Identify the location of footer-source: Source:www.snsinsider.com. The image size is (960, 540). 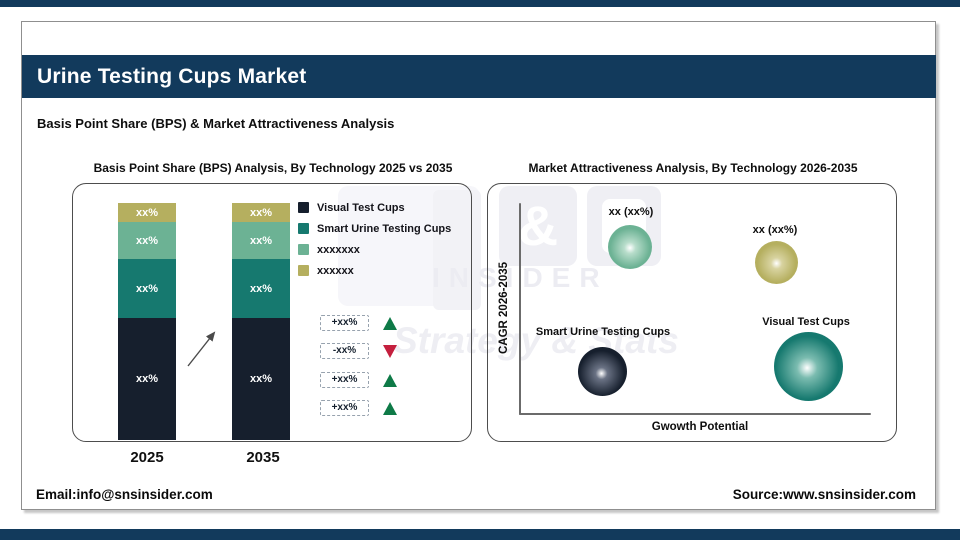
(824, 494).